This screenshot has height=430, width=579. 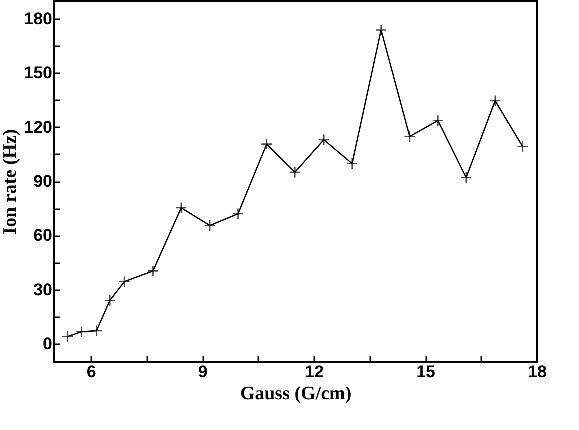 What do you see at coordinates (43, 236) in the screenshot?
I see `y-tick-label: 60` at bounding box center [43, 236].